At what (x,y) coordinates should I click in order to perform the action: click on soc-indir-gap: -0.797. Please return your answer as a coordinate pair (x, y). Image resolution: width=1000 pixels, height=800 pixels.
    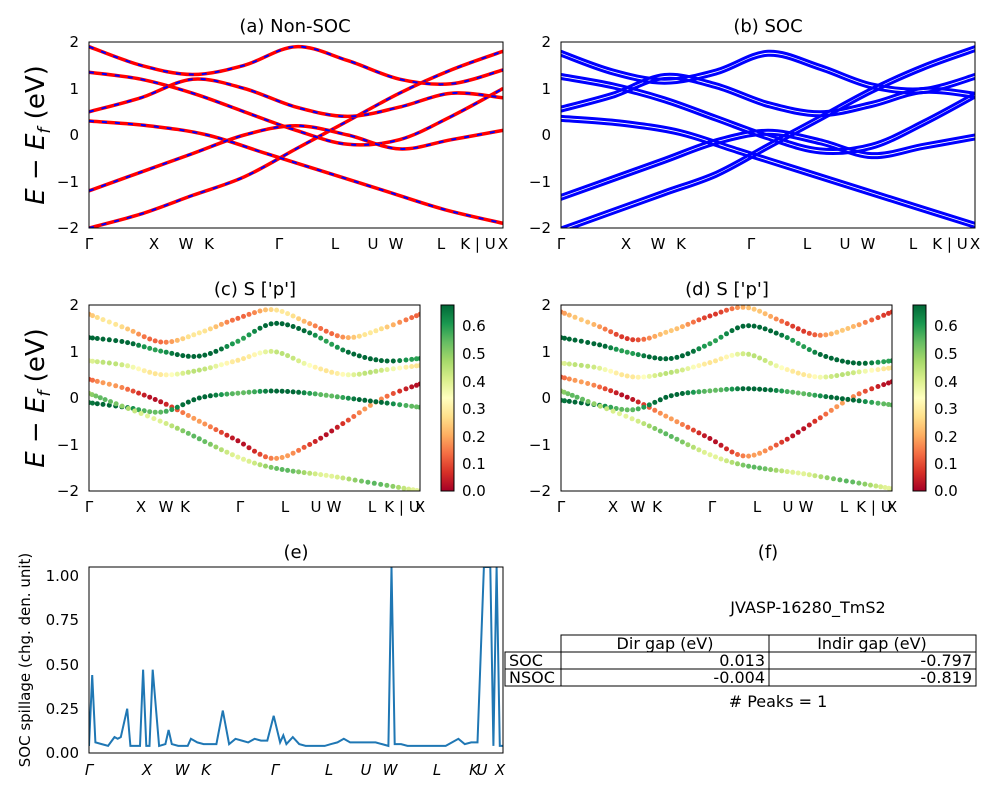
    Looking at the image, I should click on (946, 660).